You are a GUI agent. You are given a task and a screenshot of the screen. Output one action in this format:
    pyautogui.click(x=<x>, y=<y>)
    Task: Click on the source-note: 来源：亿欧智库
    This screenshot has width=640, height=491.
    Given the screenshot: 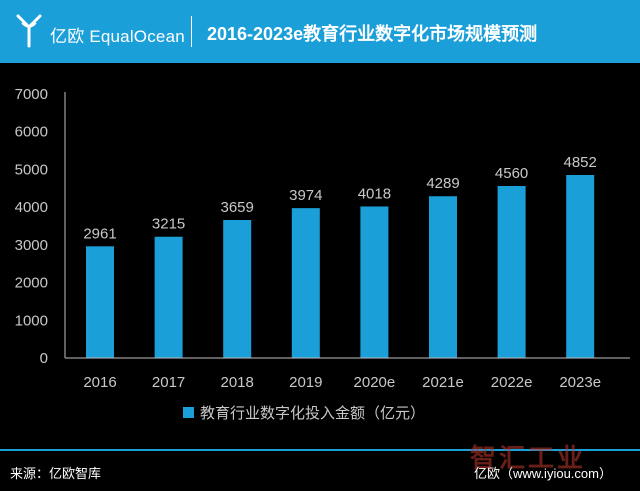 What is the action you would take?
    pyautogui.click(x=56, y=473)
    